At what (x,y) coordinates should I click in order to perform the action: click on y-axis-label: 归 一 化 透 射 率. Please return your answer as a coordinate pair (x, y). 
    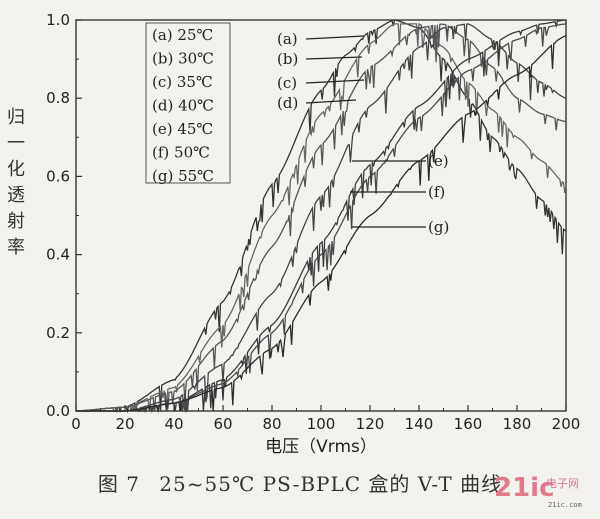
    Looking at the image, I should click on (16, 182).